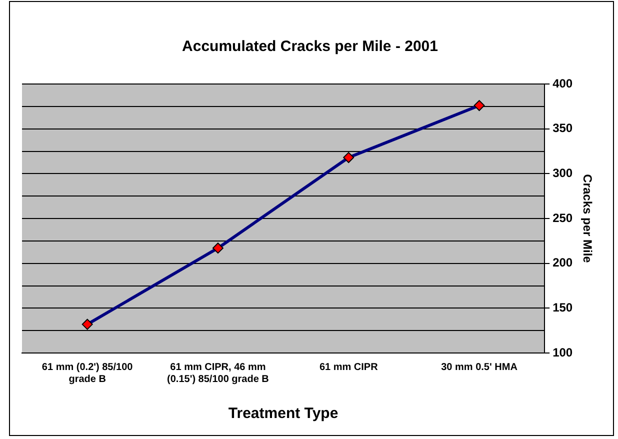  What do you see at coordinates (587, 219) in the screenshot?
I see `y-axis-title: Cracks per Mile` at bounding box center [587, 219].